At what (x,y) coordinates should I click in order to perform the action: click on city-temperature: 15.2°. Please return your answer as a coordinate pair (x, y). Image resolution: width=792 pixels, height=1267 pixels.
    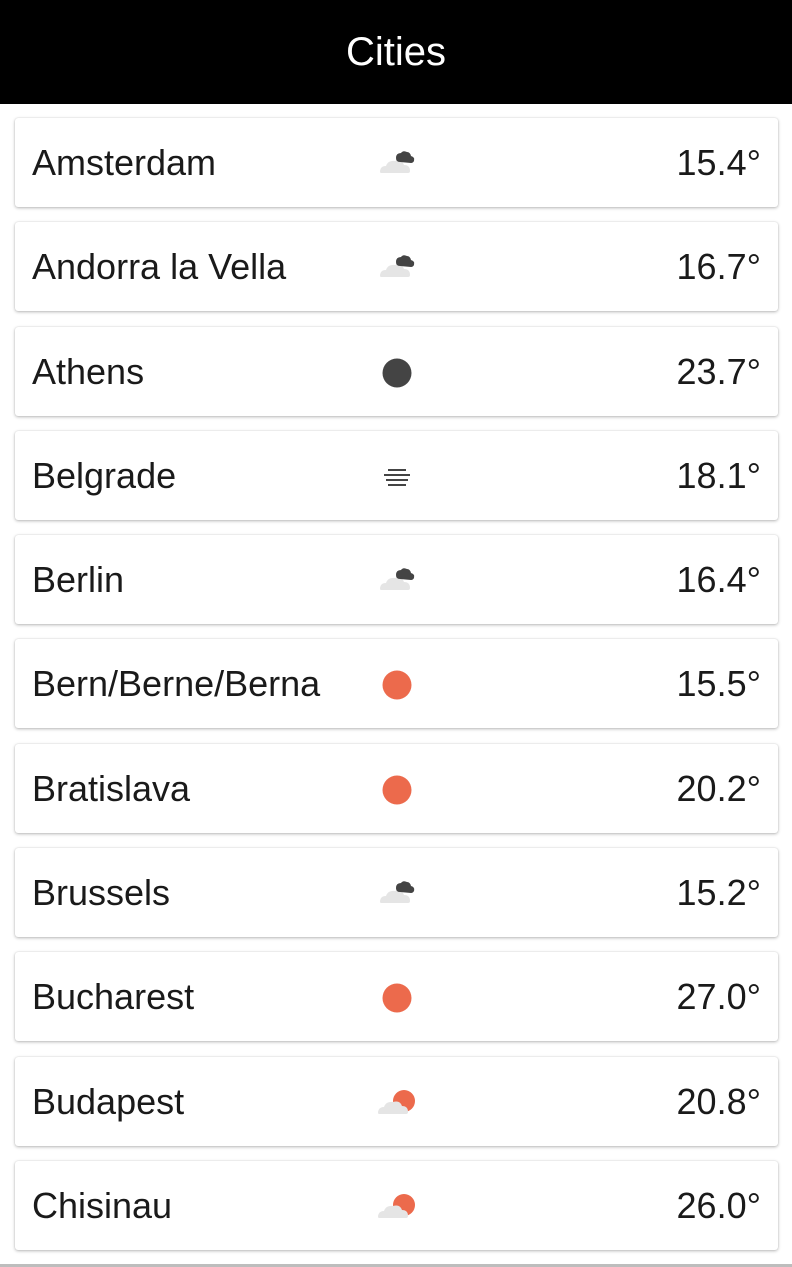
    Looking at the image, I should click on (718, 893).